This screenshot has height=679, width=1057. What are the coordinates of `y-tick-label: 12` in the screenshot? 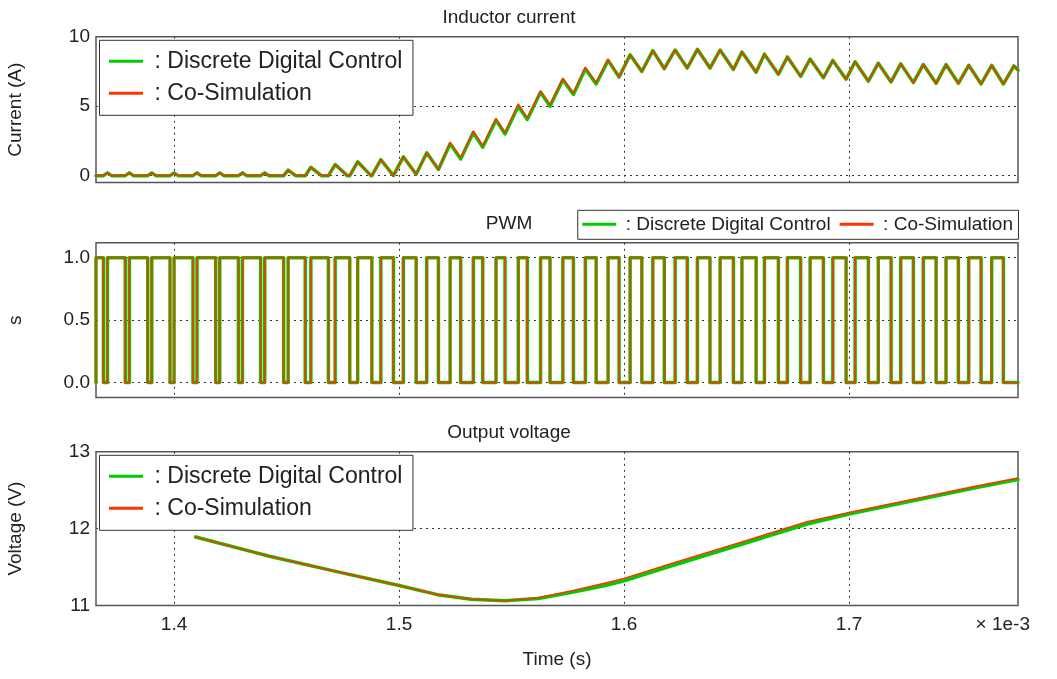 It's located at (79, 527).